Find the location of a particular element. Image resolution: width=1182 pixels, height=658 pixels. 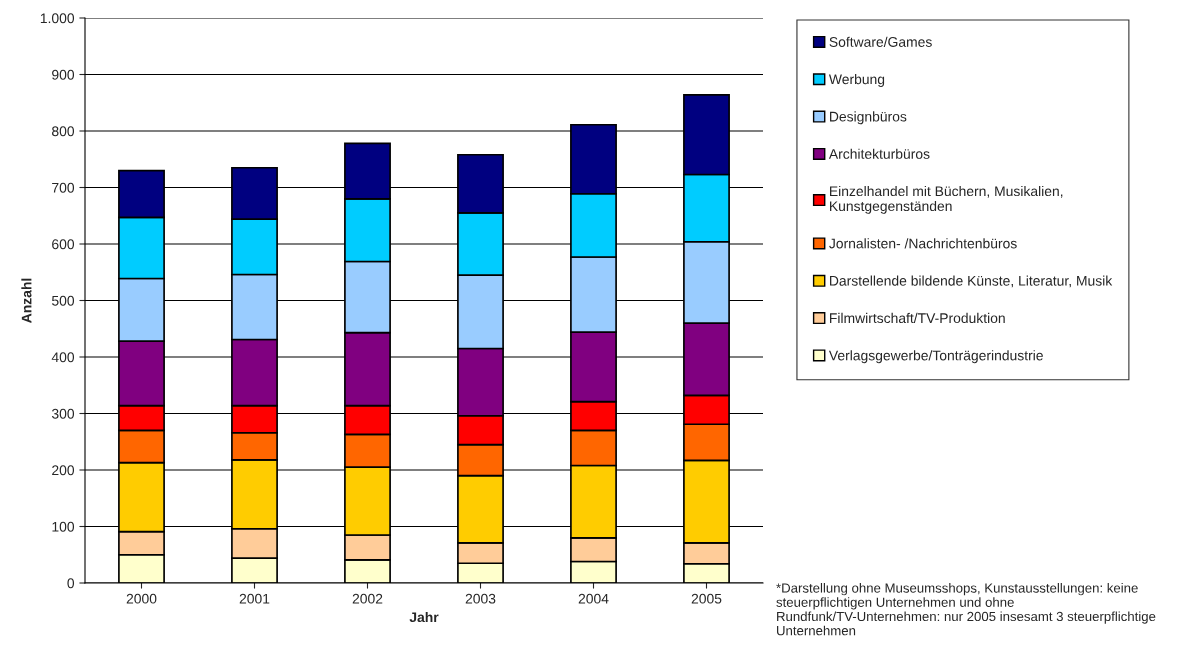

y-tick-label: 500 is located at coordinates (63, 300).